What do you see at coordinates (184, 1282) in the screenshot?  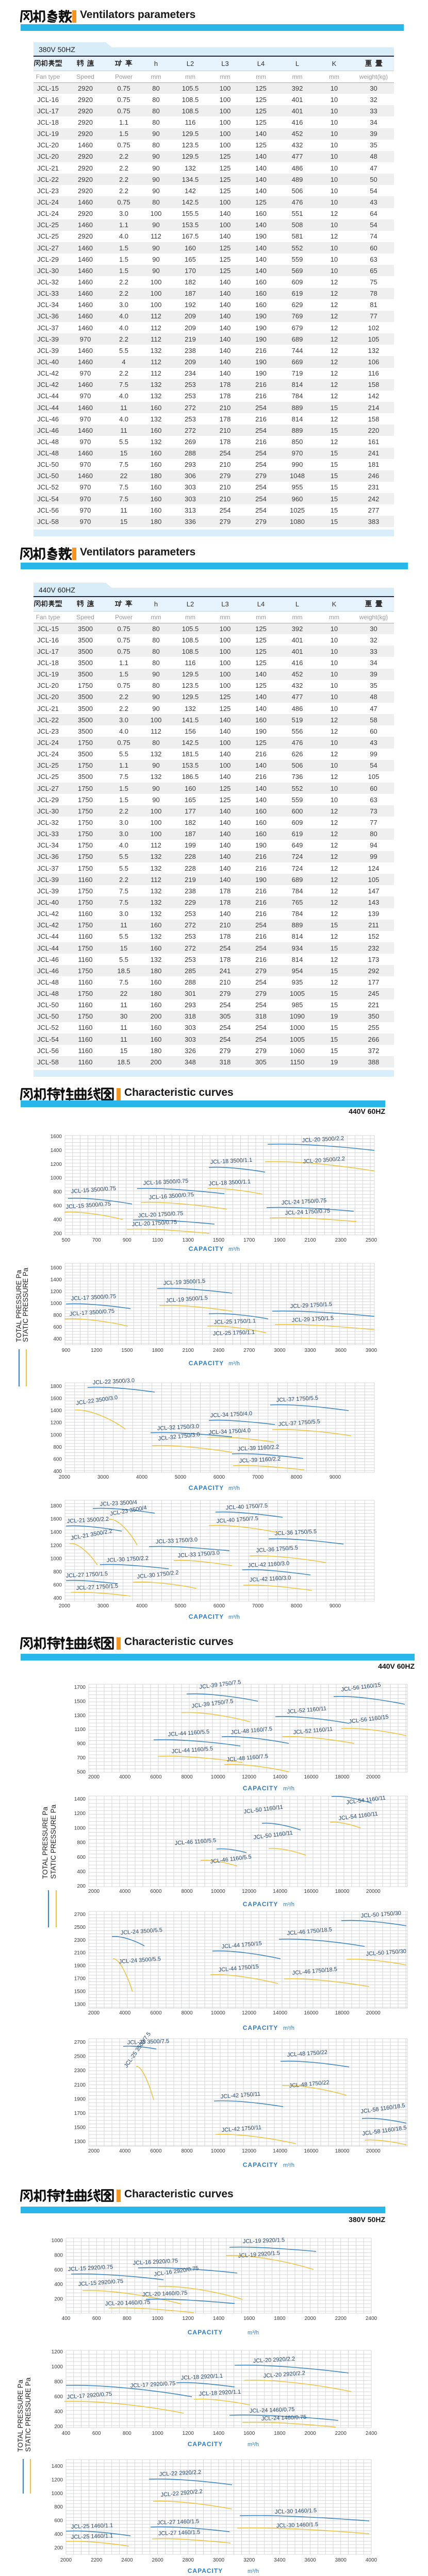 I see `svg-text: JCL-19 3500/1.5` at bounding box center [184, 1282].